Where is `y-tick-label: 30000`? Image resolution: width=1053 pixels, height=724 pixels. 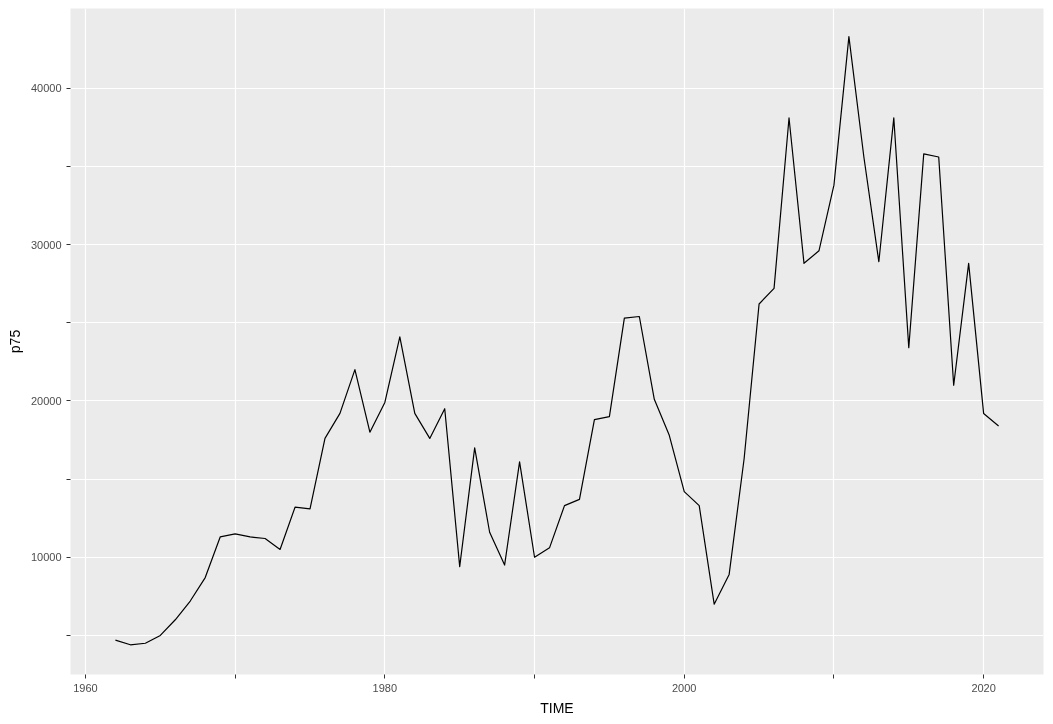 y-tick-label: 30000 is located at coordinates (46, 244).